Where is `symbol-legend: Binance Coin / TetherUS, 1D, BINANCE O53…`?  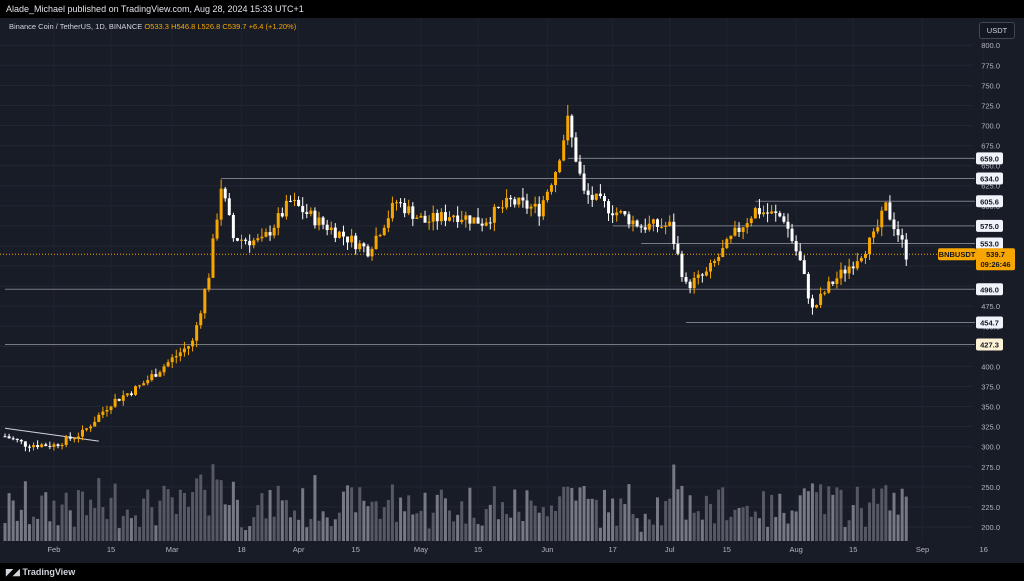 symbol-legend: Binance Coin / TetherUS, 1D, BINANCE O53… is located at coordinates (152, 26).